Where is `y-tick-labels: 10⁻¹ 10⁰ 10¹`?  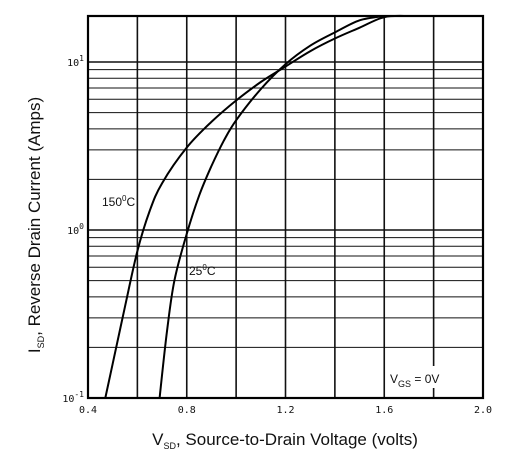 y-tick-labels: 10⁻¹ 10⁰ 10¹ is located at coordinates (73, 229).